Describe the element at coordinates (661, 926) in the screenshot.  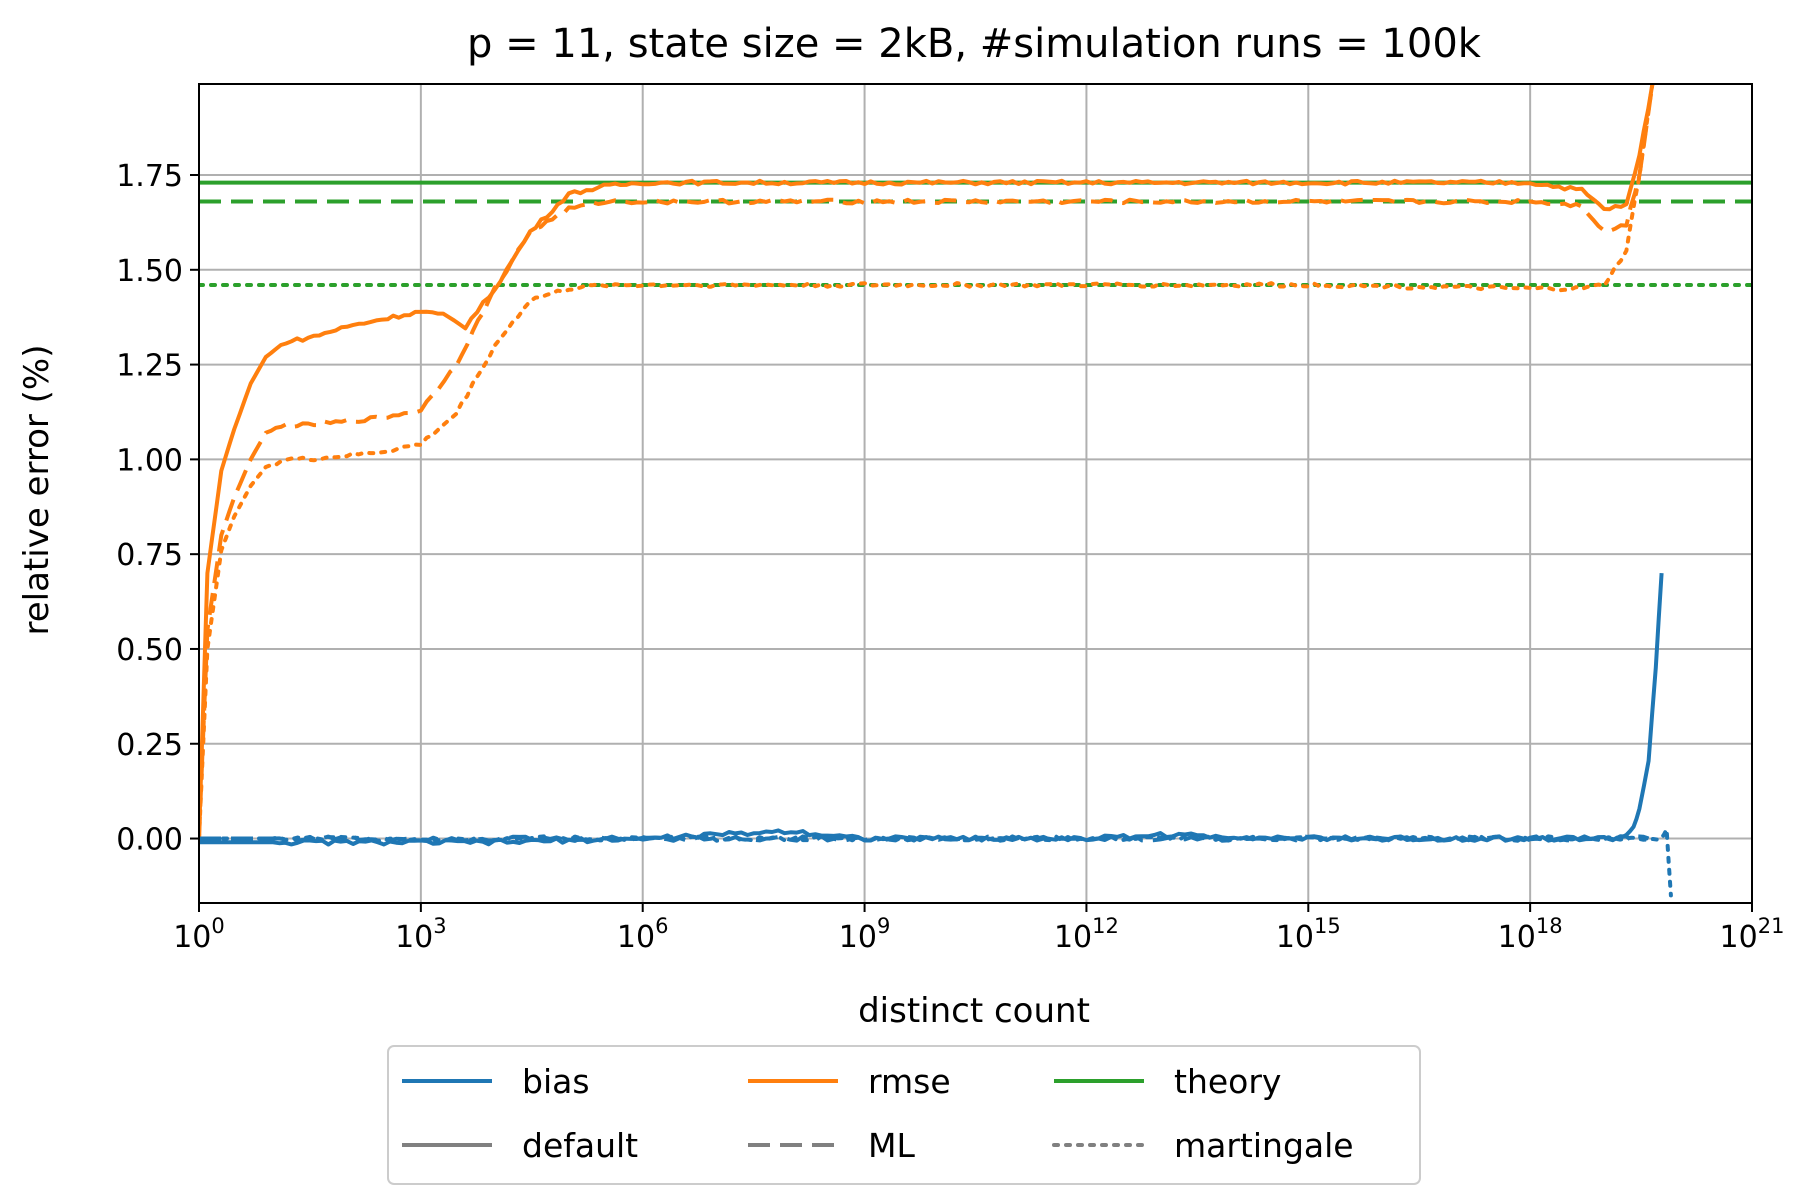
I see `x-tick-exponent: 6` at that location.